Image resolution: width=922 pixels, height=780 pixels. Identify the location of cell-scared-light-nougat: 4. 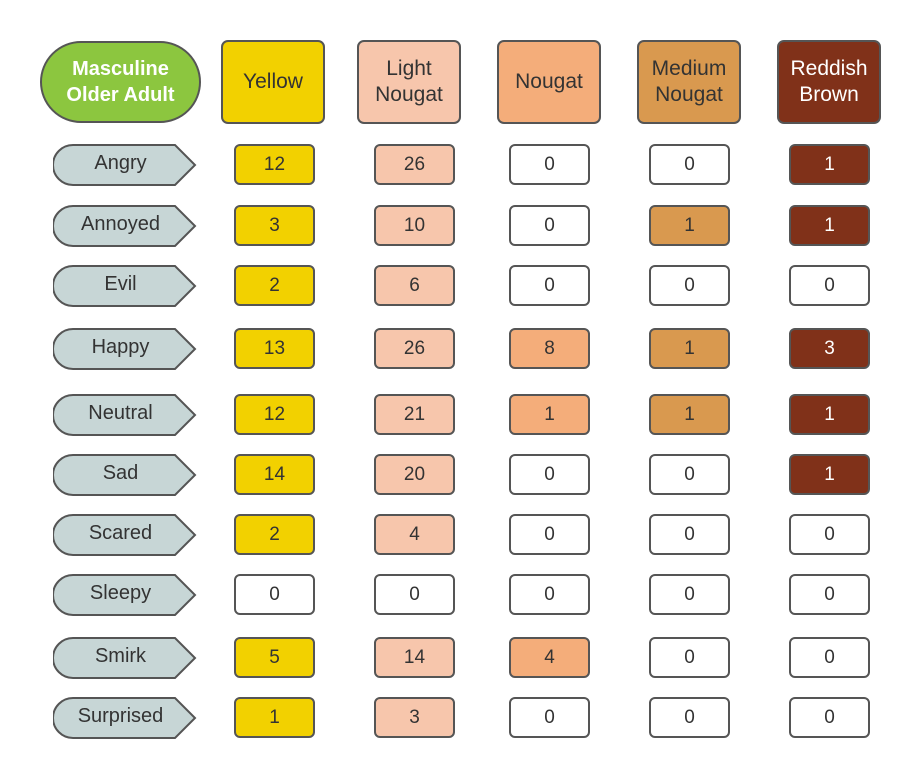
(414, 534).